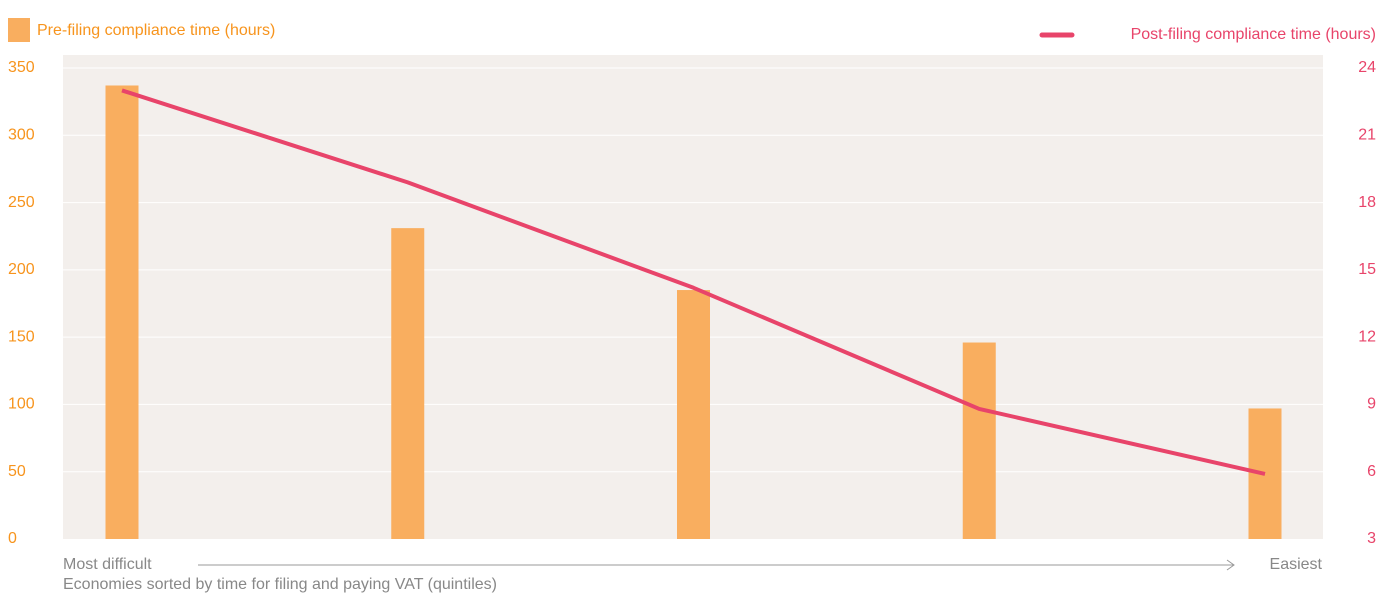 Image resolution: width=1379 pixels, height=594 pixels. I want to click on y2-tick-label: 3, so click(1371, 538).